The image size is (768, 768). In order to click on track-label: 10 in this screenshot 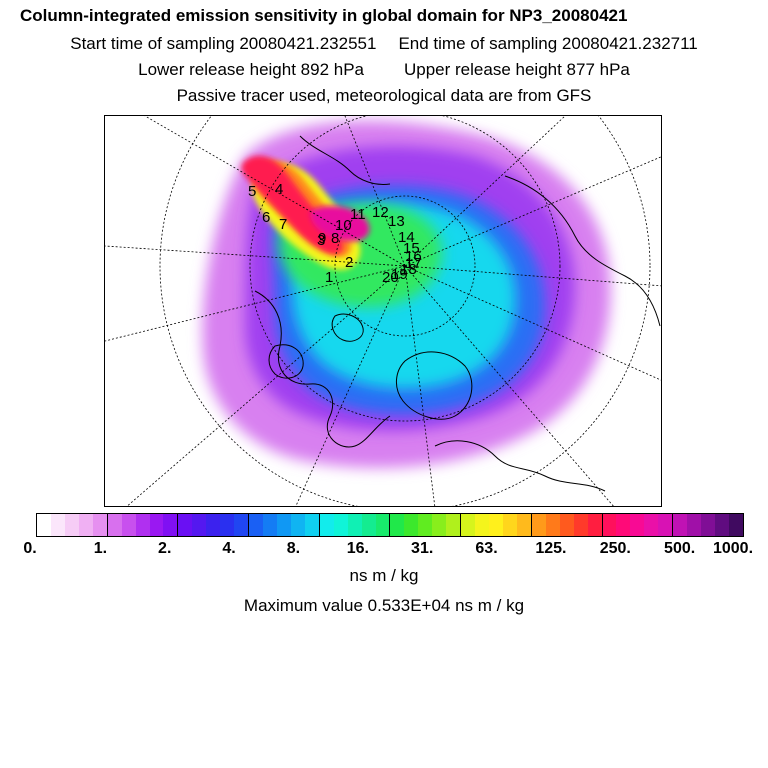, I will do `click(343, 225)`.